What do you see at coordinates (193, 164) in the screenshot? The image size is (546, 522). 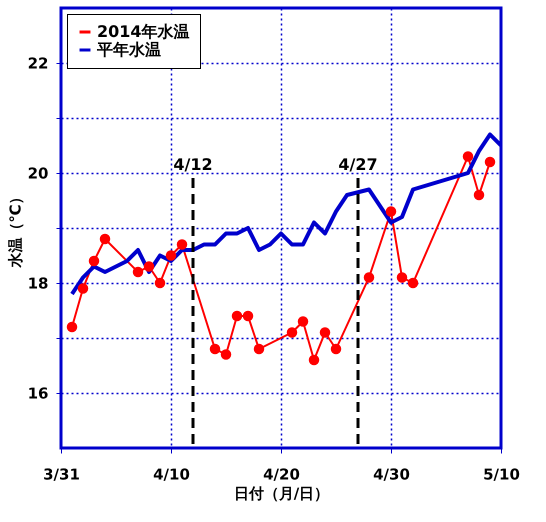 I see `ref-line-label: 4/12` at bounding box center [193, 164].